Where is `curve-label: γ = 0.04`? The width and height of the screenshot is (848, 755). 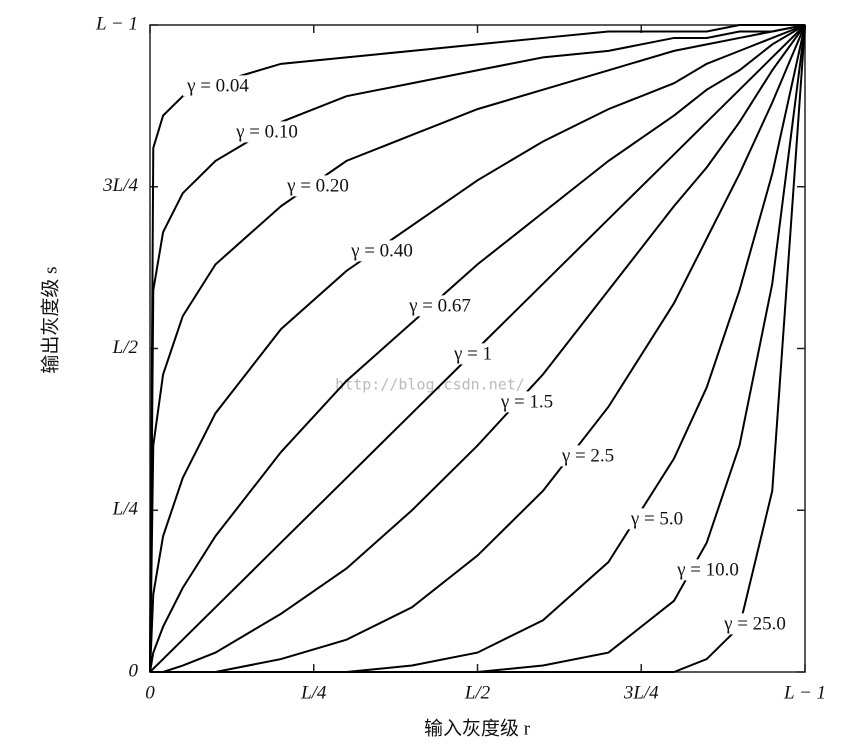 curve-label: γ = 0.04 is located at coordinates (217, 85).